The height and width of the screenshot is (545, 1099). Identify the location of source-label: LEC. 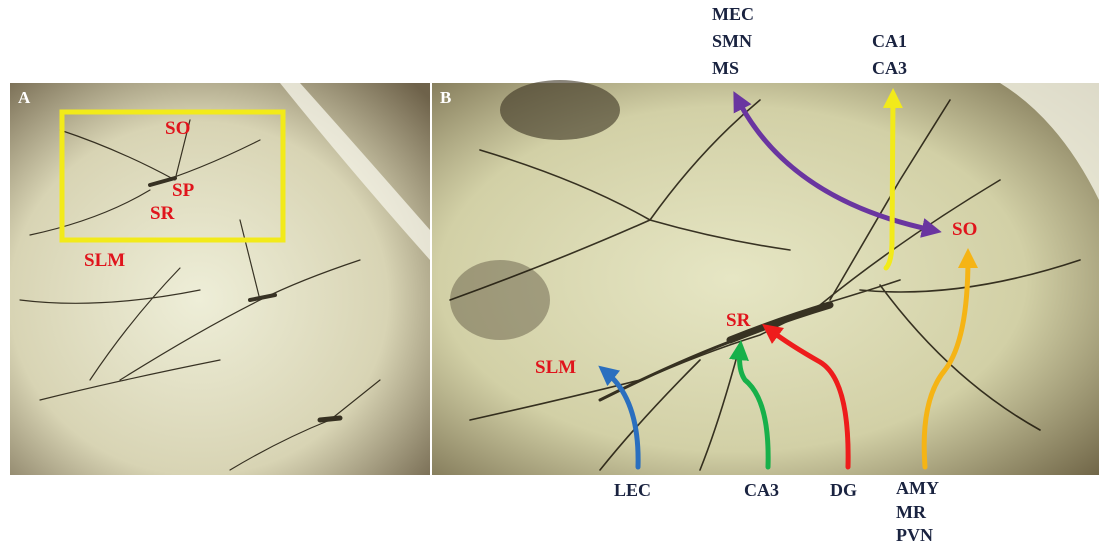
(632, 490).